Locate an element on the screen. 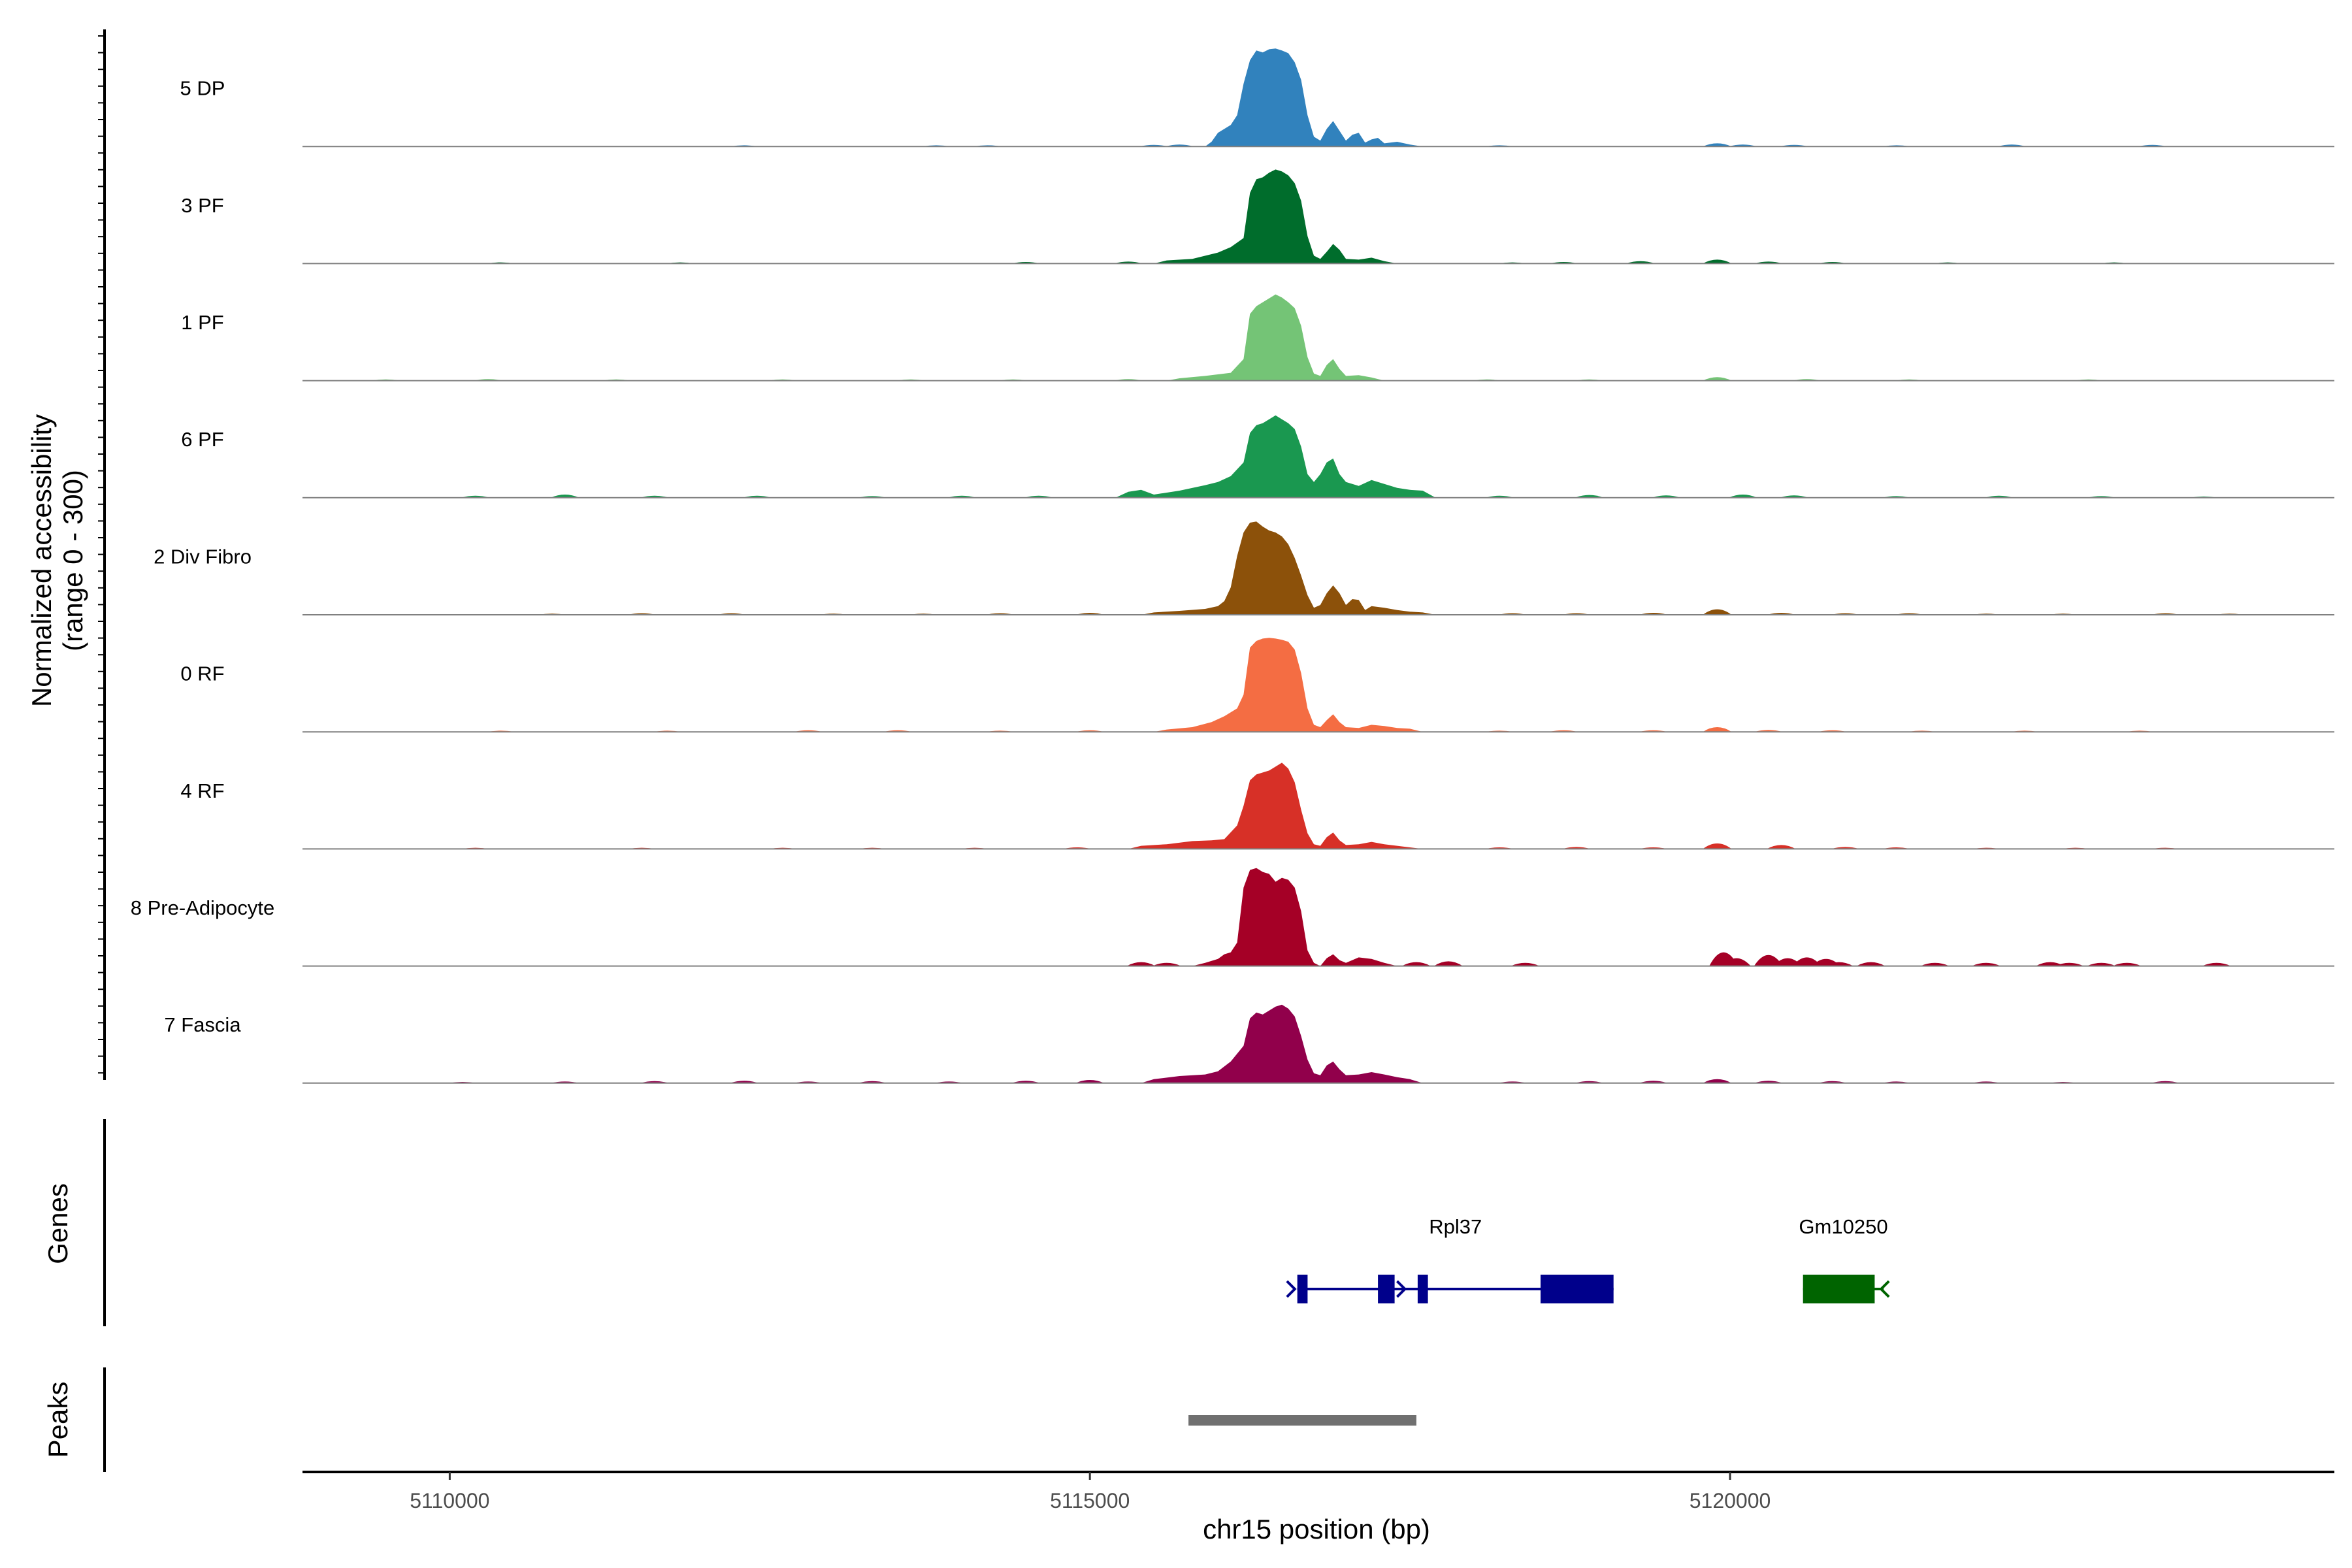 The height and width of the screenshot is (1568, 2352). track-label-2-div-fibro: 2 Div Fibro is located at coordinates (203, 556).